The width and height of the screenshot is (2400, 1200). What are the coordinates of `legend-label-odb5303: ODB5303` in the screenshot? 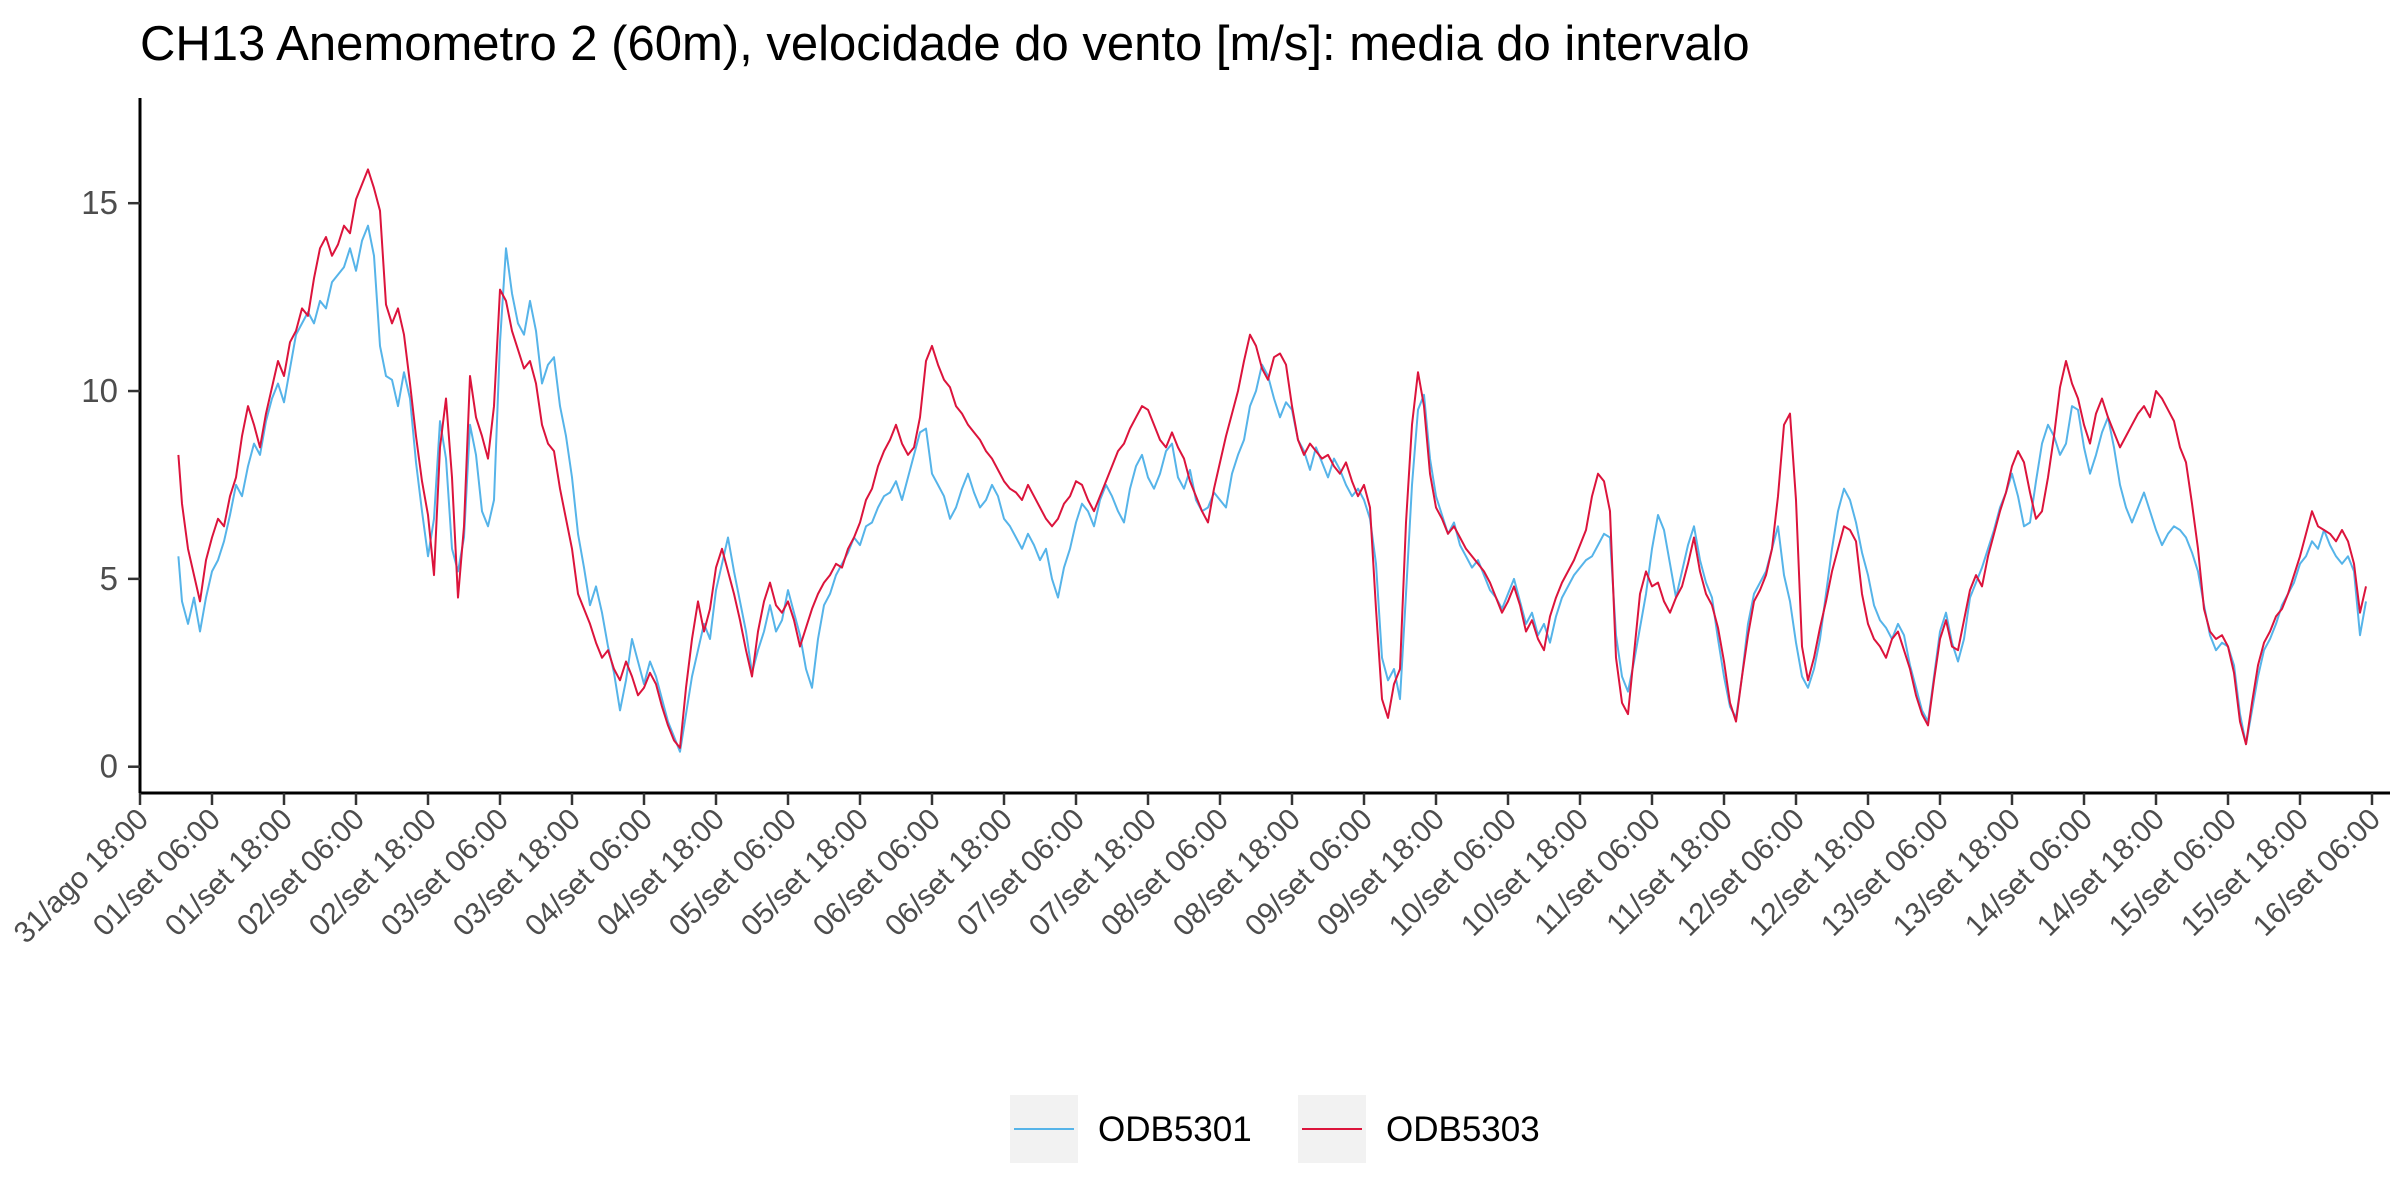 It's located at (1463, 1129).